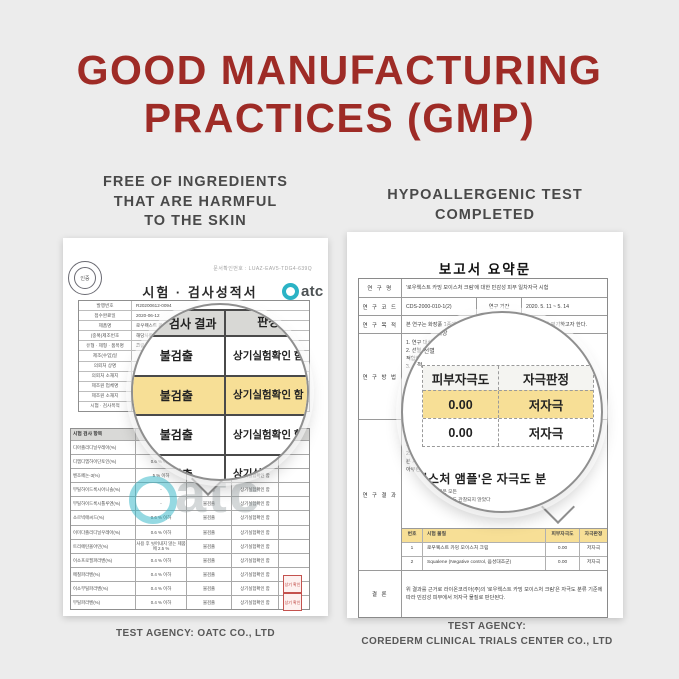  What do you see at coordinates (195, 201) in the screenshot?
I see `left-subtitle-line2: THAT ARE HARMFUL` at bounding box center [195, 201].